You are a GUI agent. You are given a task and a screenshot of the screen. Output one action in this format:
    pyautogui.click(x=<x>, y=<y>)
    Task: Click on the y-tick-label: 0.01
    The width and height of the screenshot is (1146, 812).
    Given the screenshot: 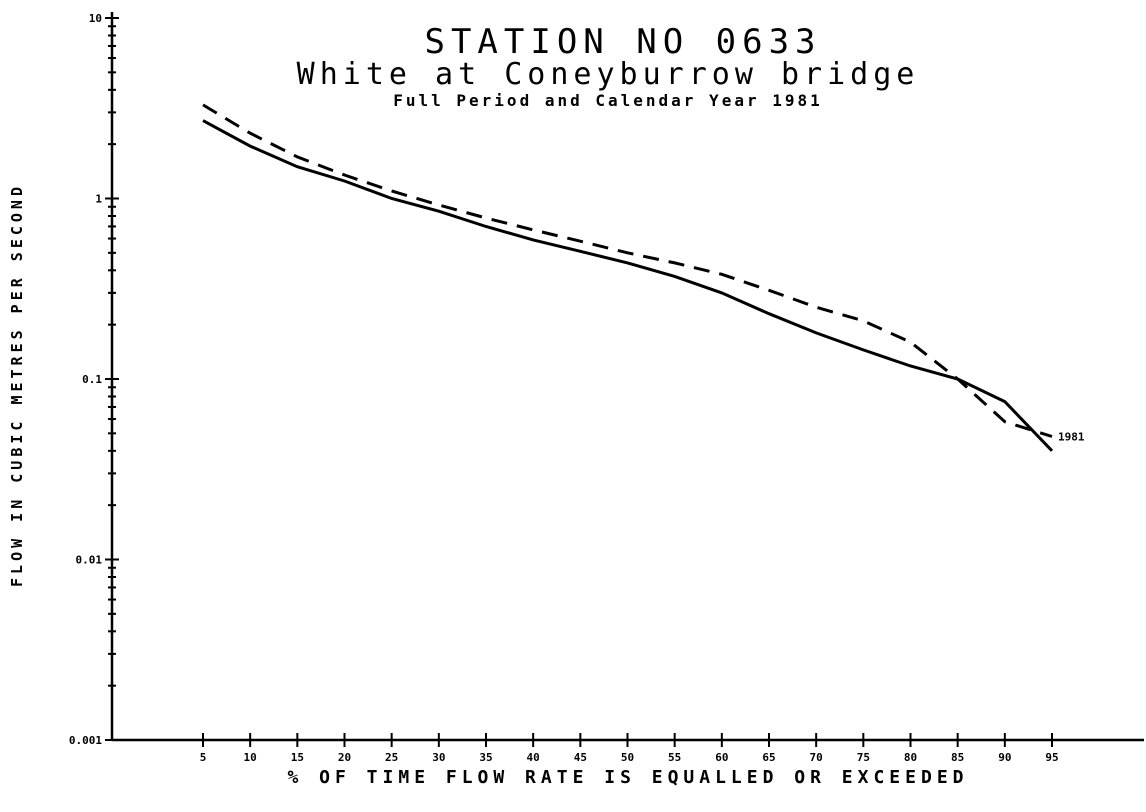 What is the action you would take?
    pyautogui.click(x=89, y=560)
    